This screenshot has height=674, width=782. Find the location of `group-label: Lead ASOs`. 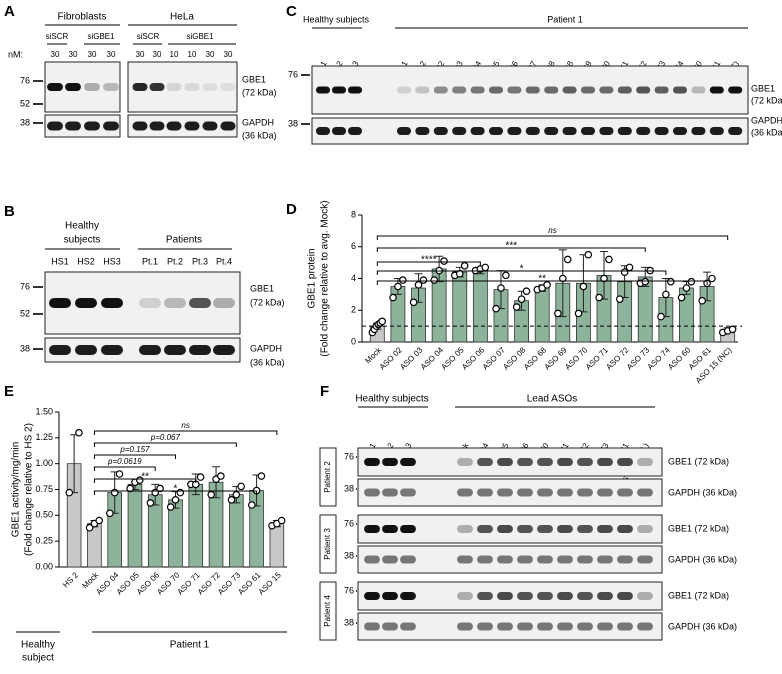

group-label: Lead ASOs is located at coordinates (552, 399).